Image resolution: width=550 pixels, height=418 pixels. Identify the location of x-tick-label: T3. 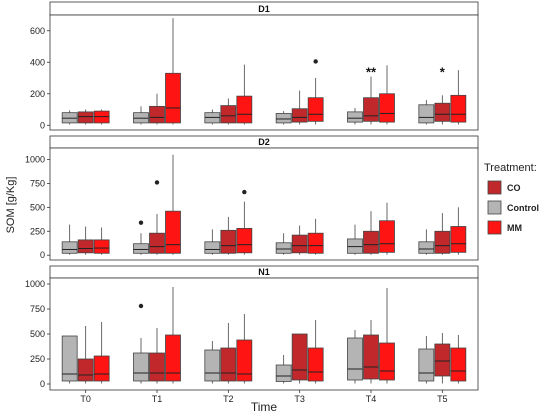
(299, 399).